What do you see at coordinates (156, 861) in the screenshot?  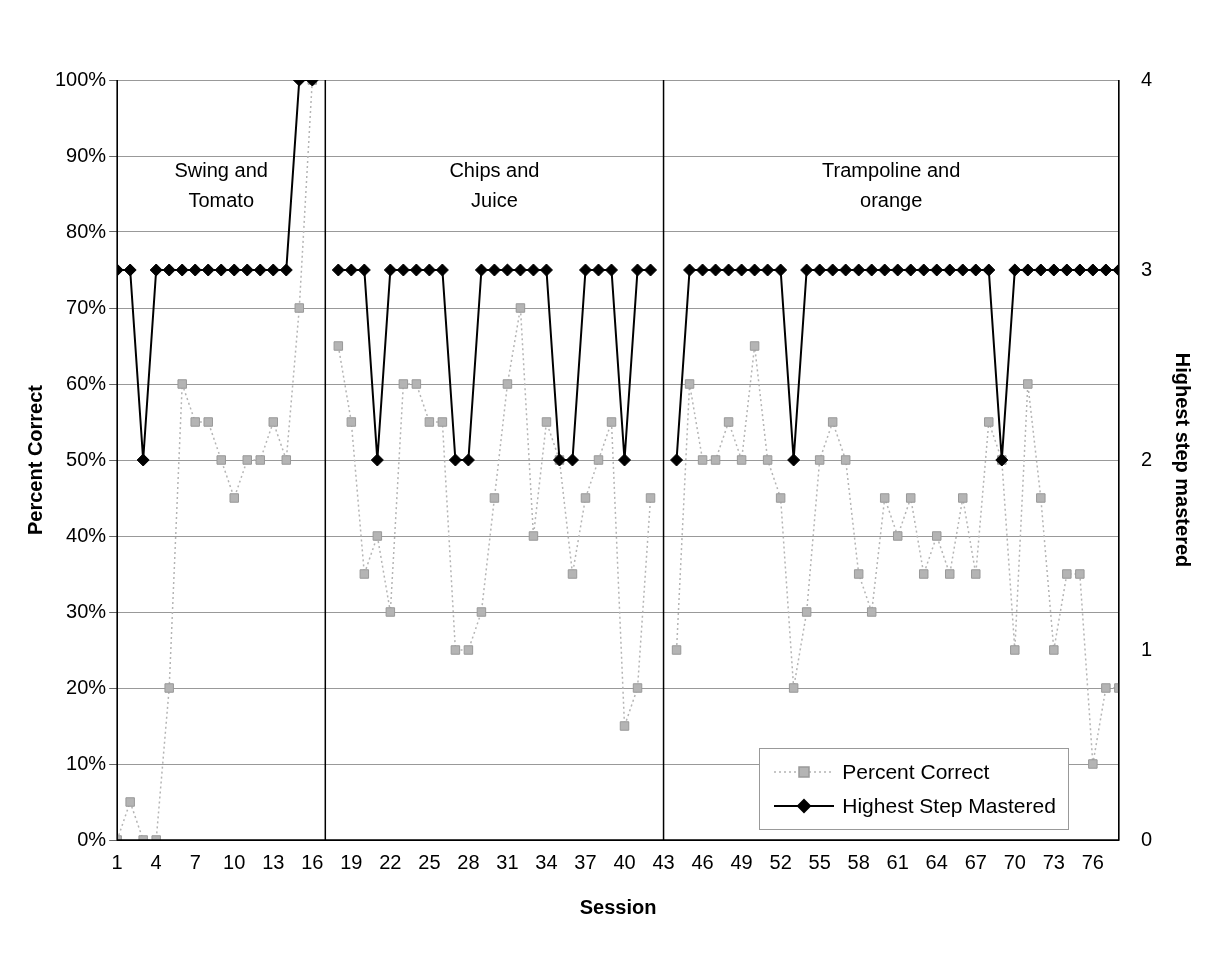 I see `x-tick-label: 4` at bounding box center [156, 861].